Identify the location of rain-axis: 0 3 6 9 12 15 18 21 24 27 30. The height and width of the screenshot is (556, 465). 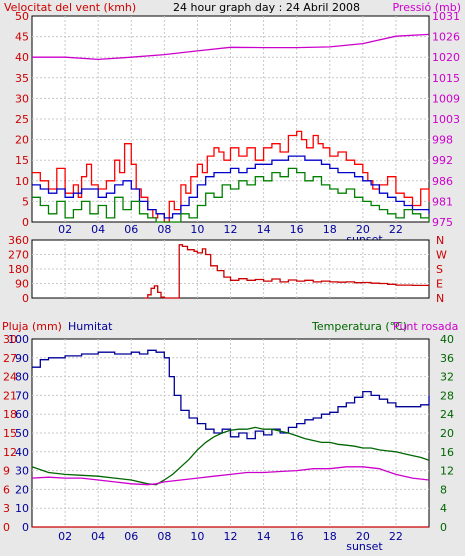
(10, 433).